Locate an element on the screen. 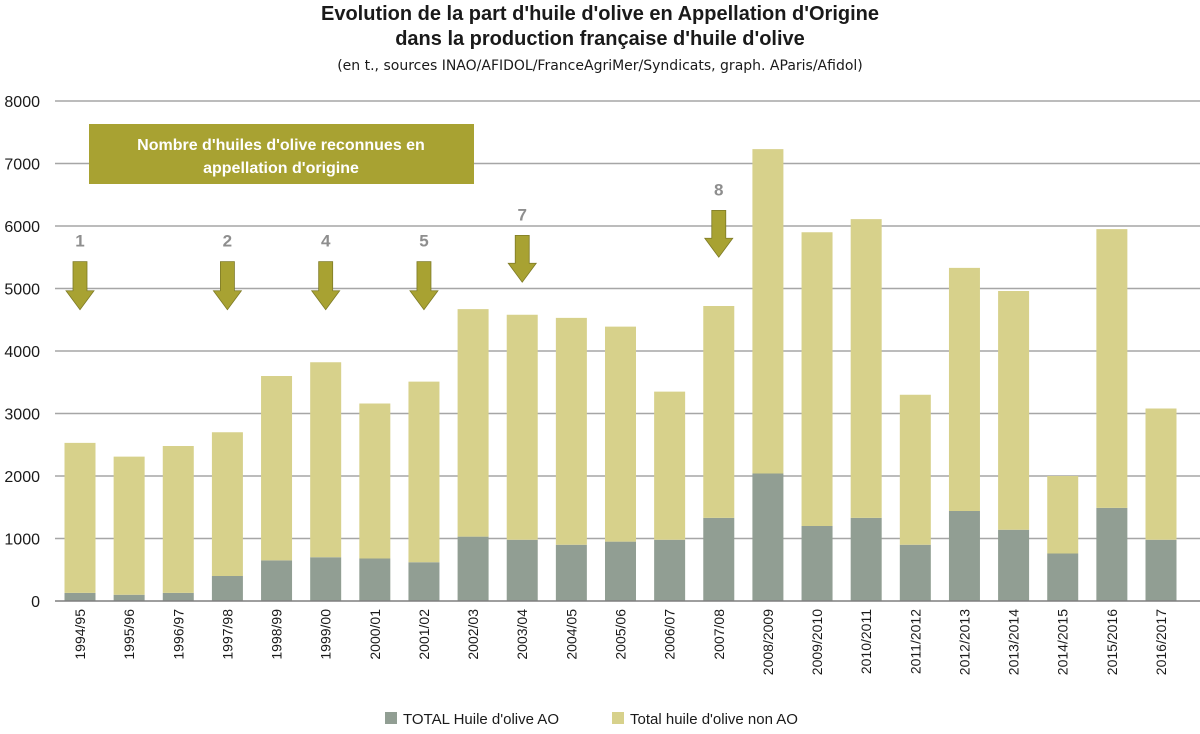 The image size is (1200, 734). y-tick-label: 3000 is located at coordinates (22, 415).